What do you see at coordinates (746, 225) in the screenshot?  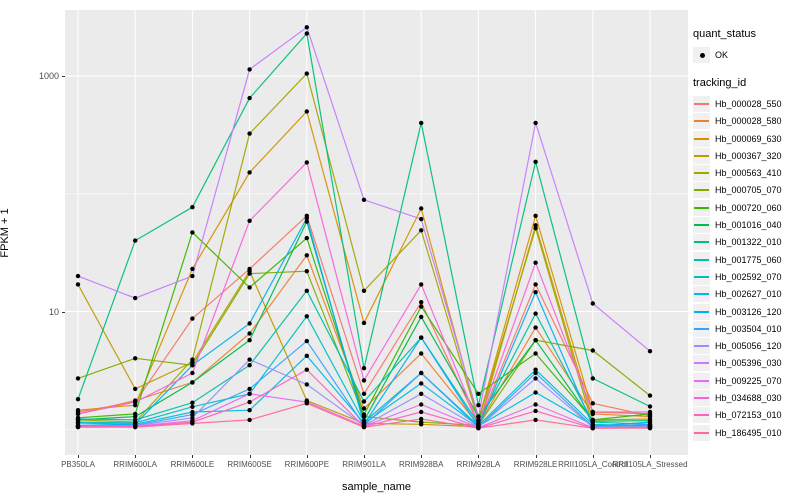 I see `legend-item: Hb_001016_040` at bounding box center [746, 225].